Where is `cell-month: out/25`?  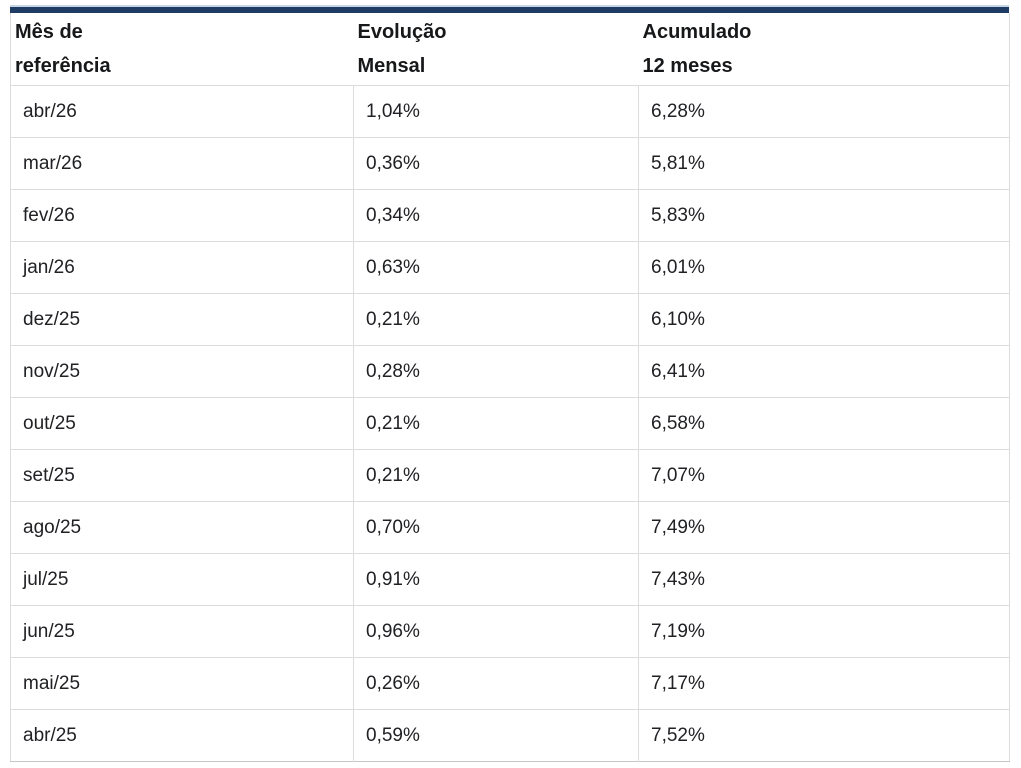 cell-month: out/25 is located at coordinates (182, 423).